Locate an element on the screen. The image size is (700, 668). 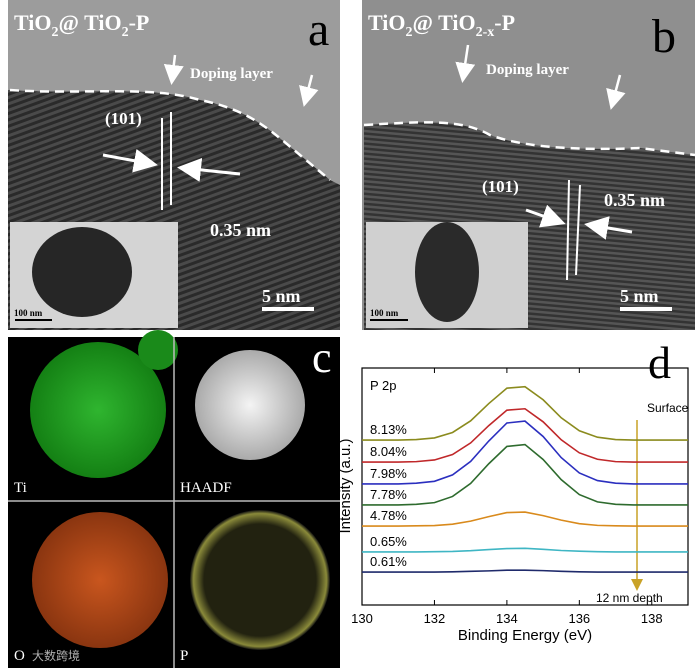
panel-letter: d is located at coordinates (659, 362).